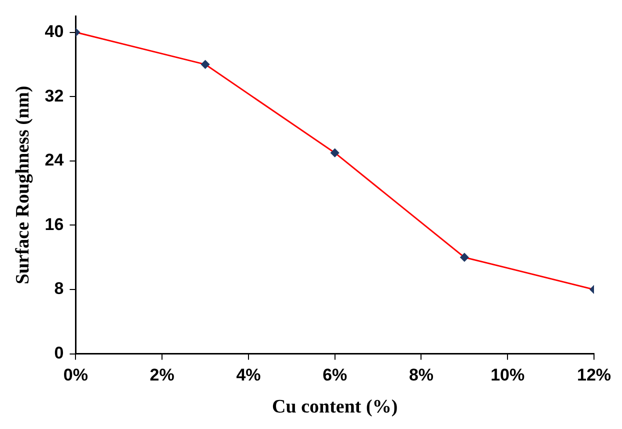  What do you see at coordinates (507, 375) in the screenshot?
I see `x-tick-label: 10%` at bounding box center [507, 375].